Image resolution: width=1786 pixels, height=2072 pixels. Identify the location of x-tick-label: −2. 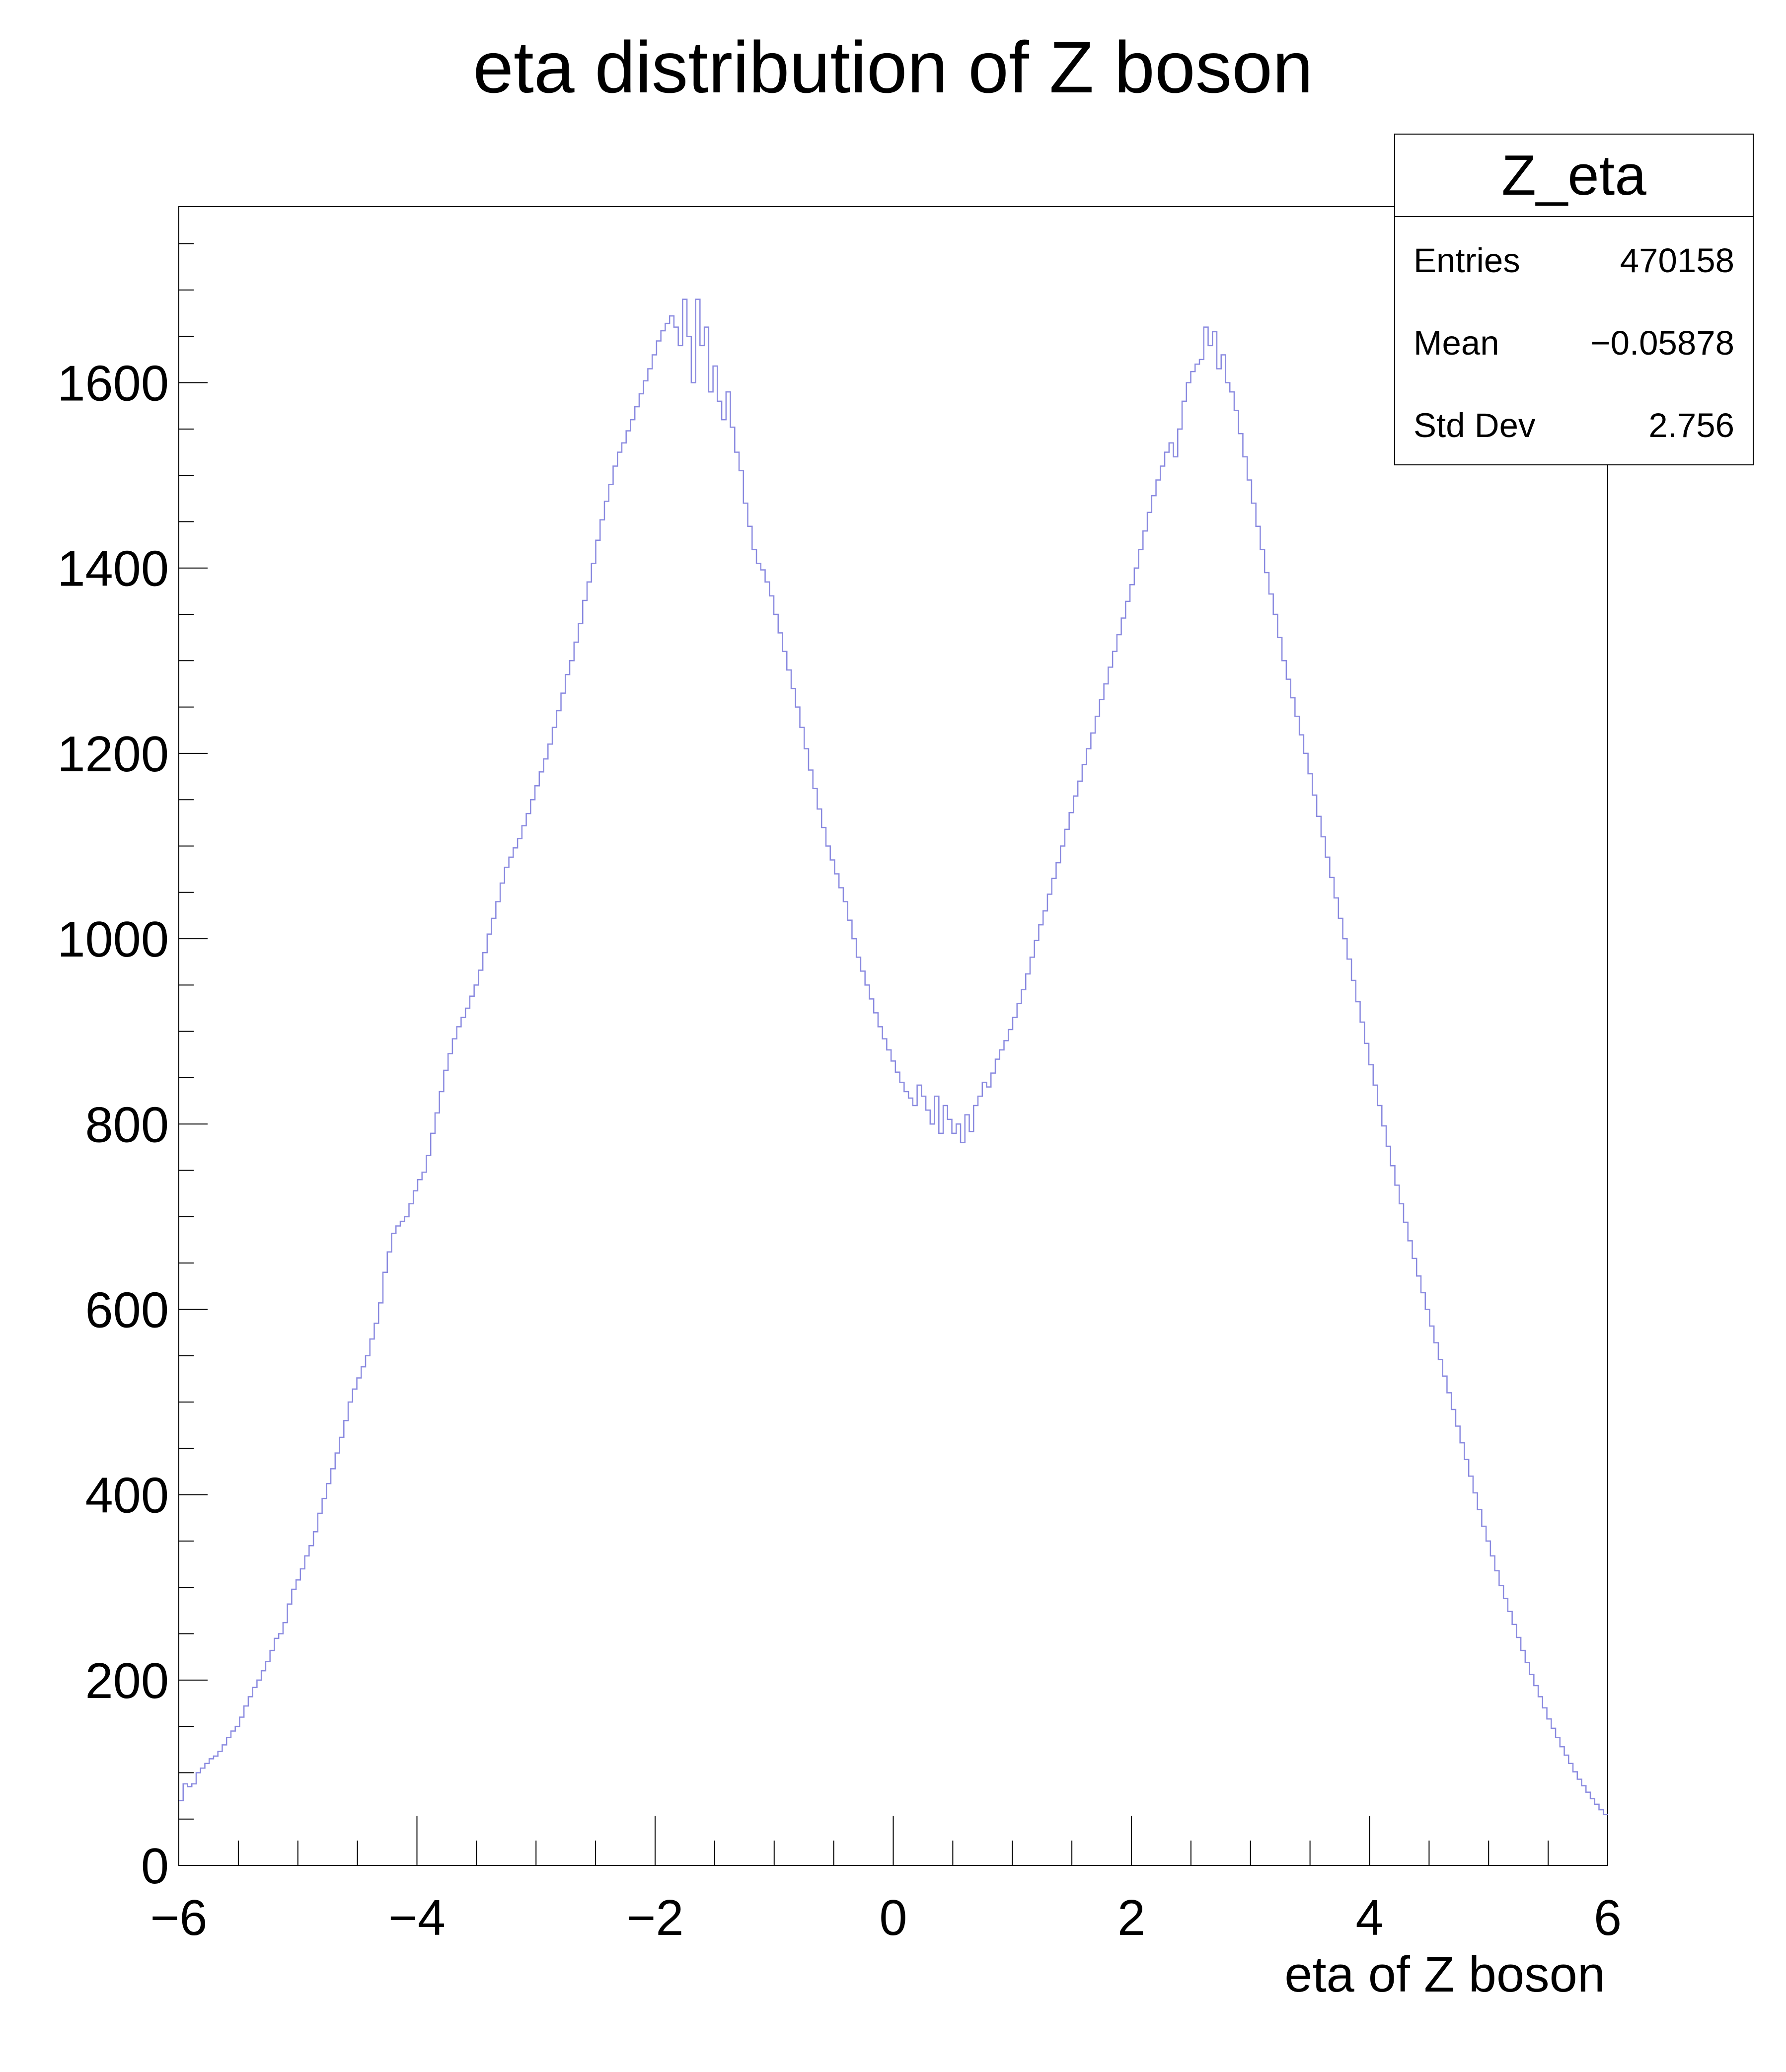
(655, 1918).